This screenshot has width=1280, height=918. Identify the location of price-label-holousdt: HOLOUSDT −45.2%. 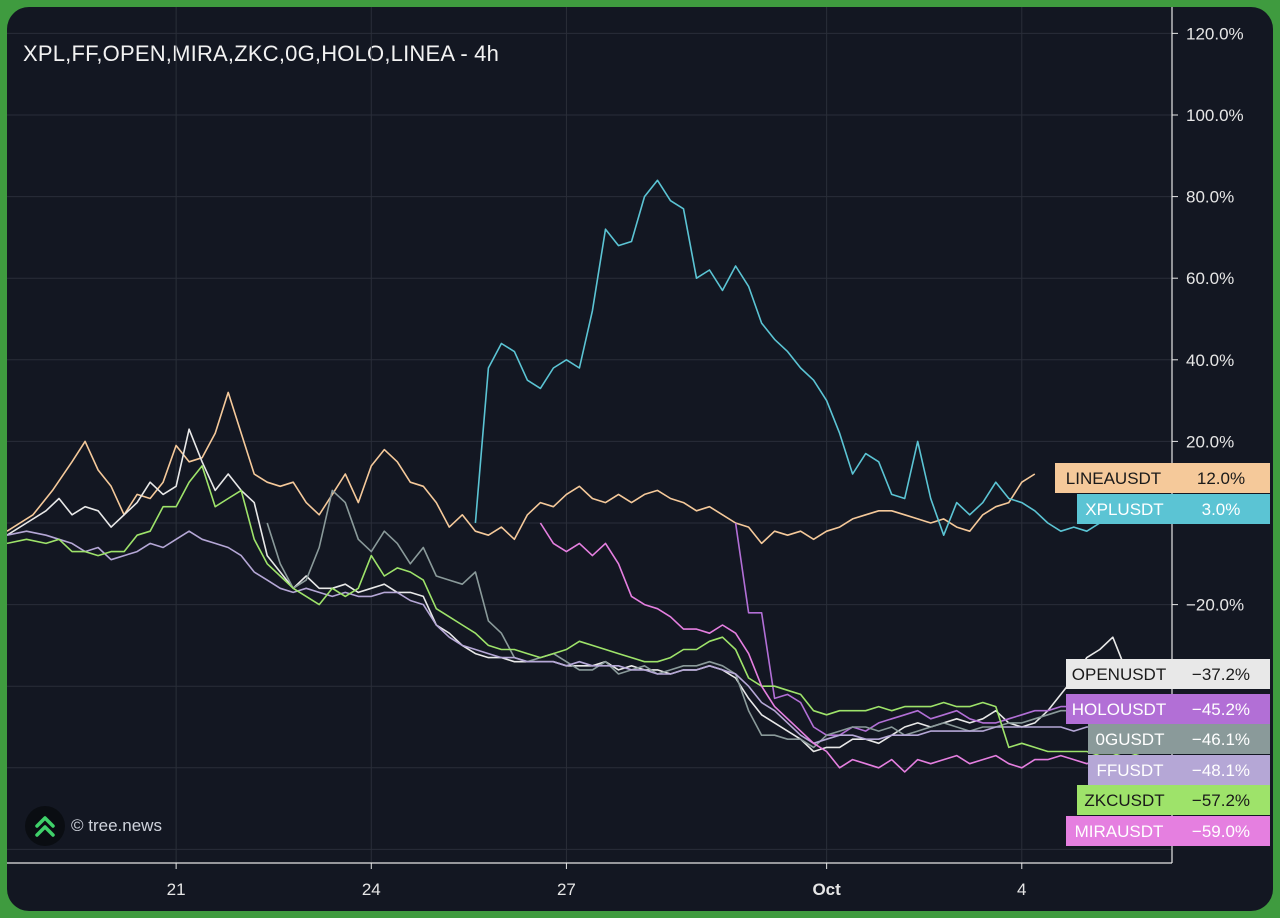
(1168, 709).